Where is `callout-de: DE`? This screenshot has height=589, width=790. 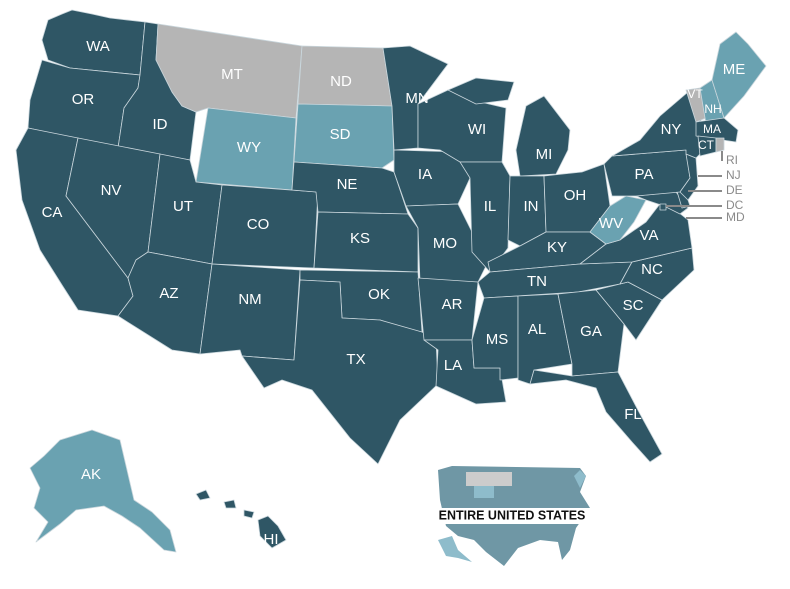
callout-de: DE is located at coordinates (734, 190).